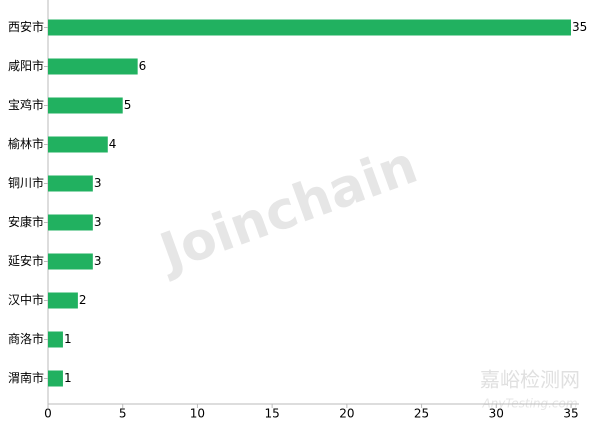  What do you see at coordinates (113, 144) in the screenshot?
I see `data-label: 4` at bounding box center [113, 144].